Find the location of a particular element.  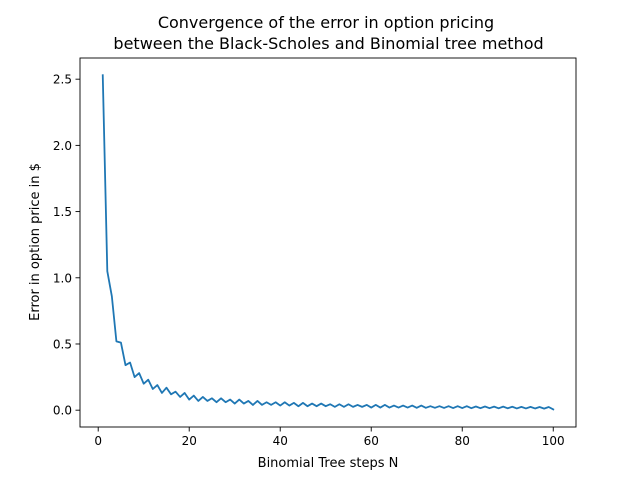

y-axis-label: Error in option price in $ is located at coordinates (35, 242).